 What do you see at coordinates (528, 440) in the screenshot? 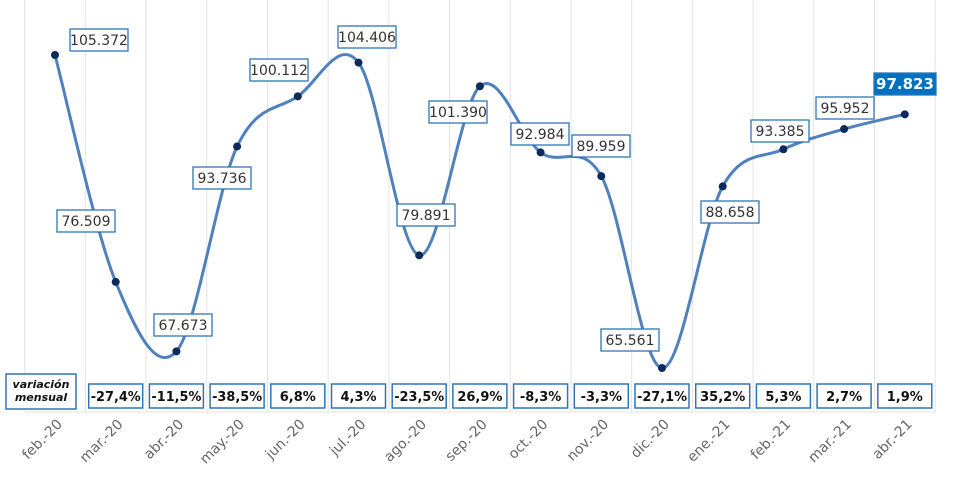
I see `x-tick-label: oct.-20` at bounding box center [528, 440].